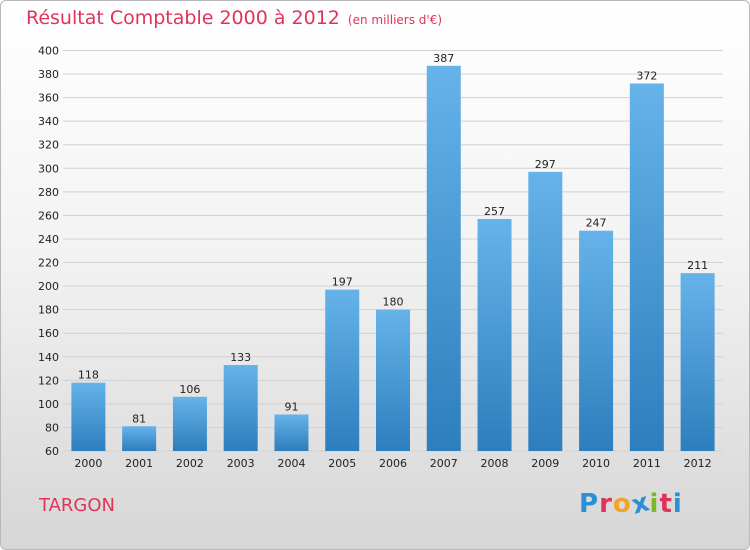  I want to click on commune-name: TARGON, so click(77, 505).